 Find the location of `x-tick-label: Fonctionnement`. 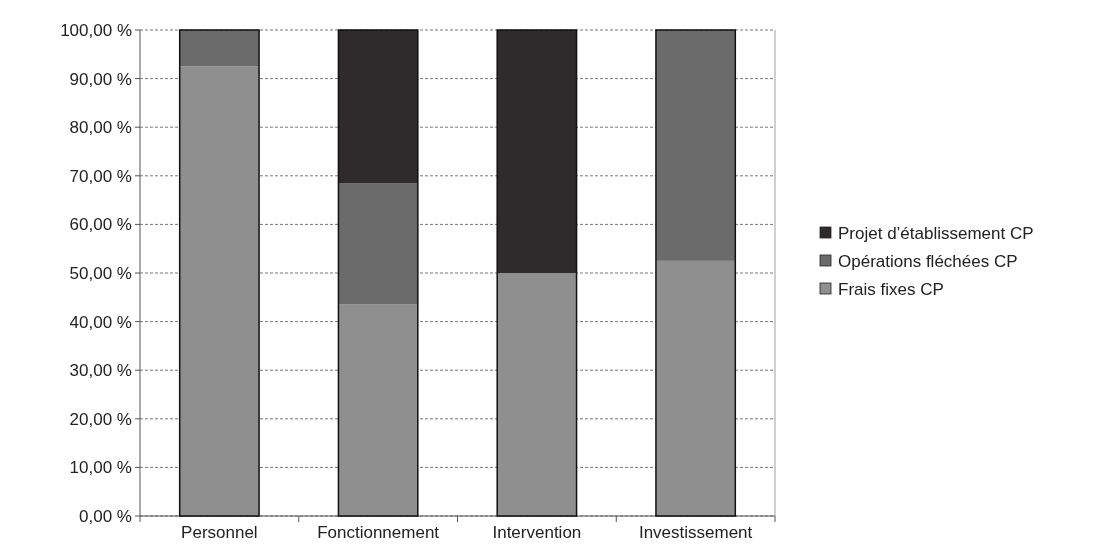

x-tick-label: Fonctionnement is located at coordinates (378, 532).